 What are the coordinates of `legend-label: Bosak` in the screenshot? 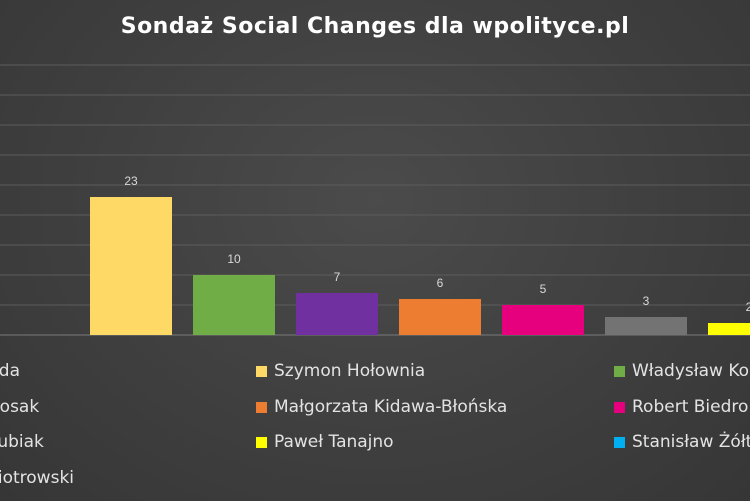 It's located at (20, 407).